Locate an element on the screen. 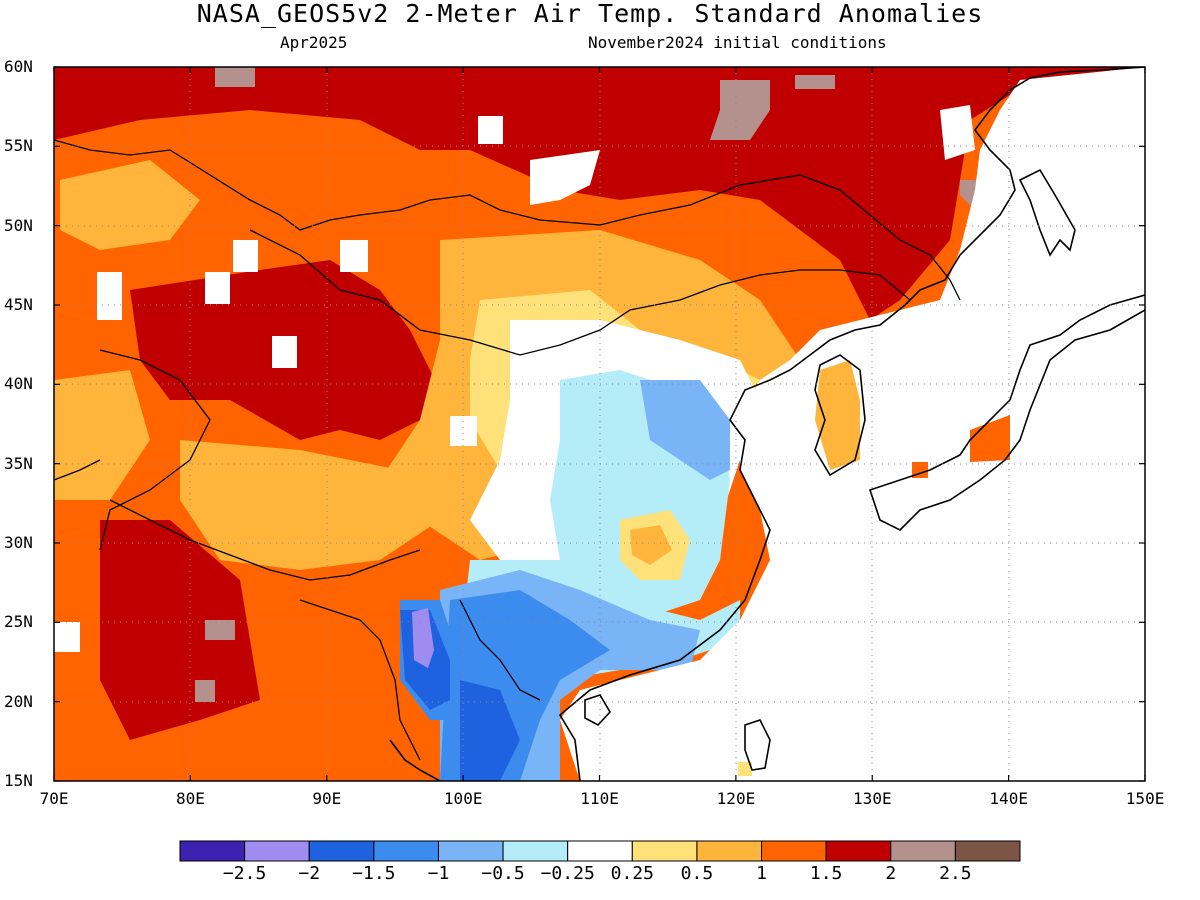  lat-label: 55N is located at coordinates (18, 146).